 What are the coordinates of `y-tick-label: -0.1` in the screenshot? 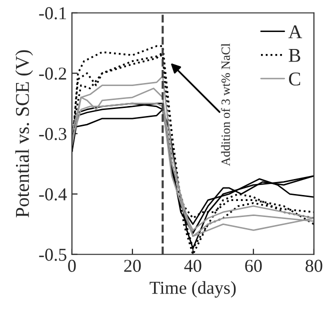 It's located at (52, 13).